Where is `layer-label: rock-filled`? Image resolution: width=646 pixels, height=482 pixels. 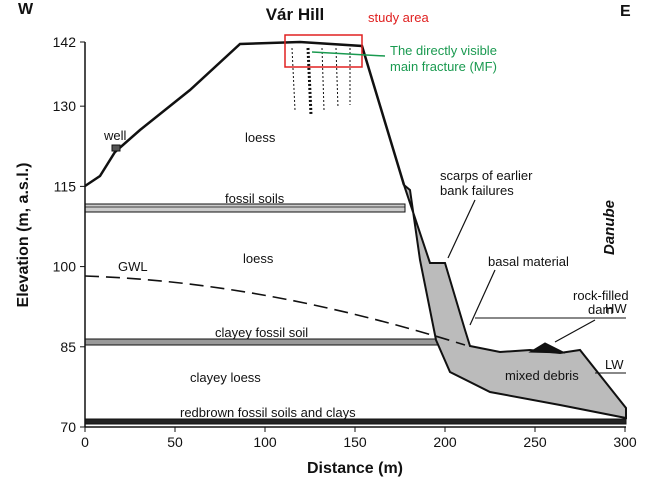 layer-label: rock-filled is located at coordinates (601, 295).